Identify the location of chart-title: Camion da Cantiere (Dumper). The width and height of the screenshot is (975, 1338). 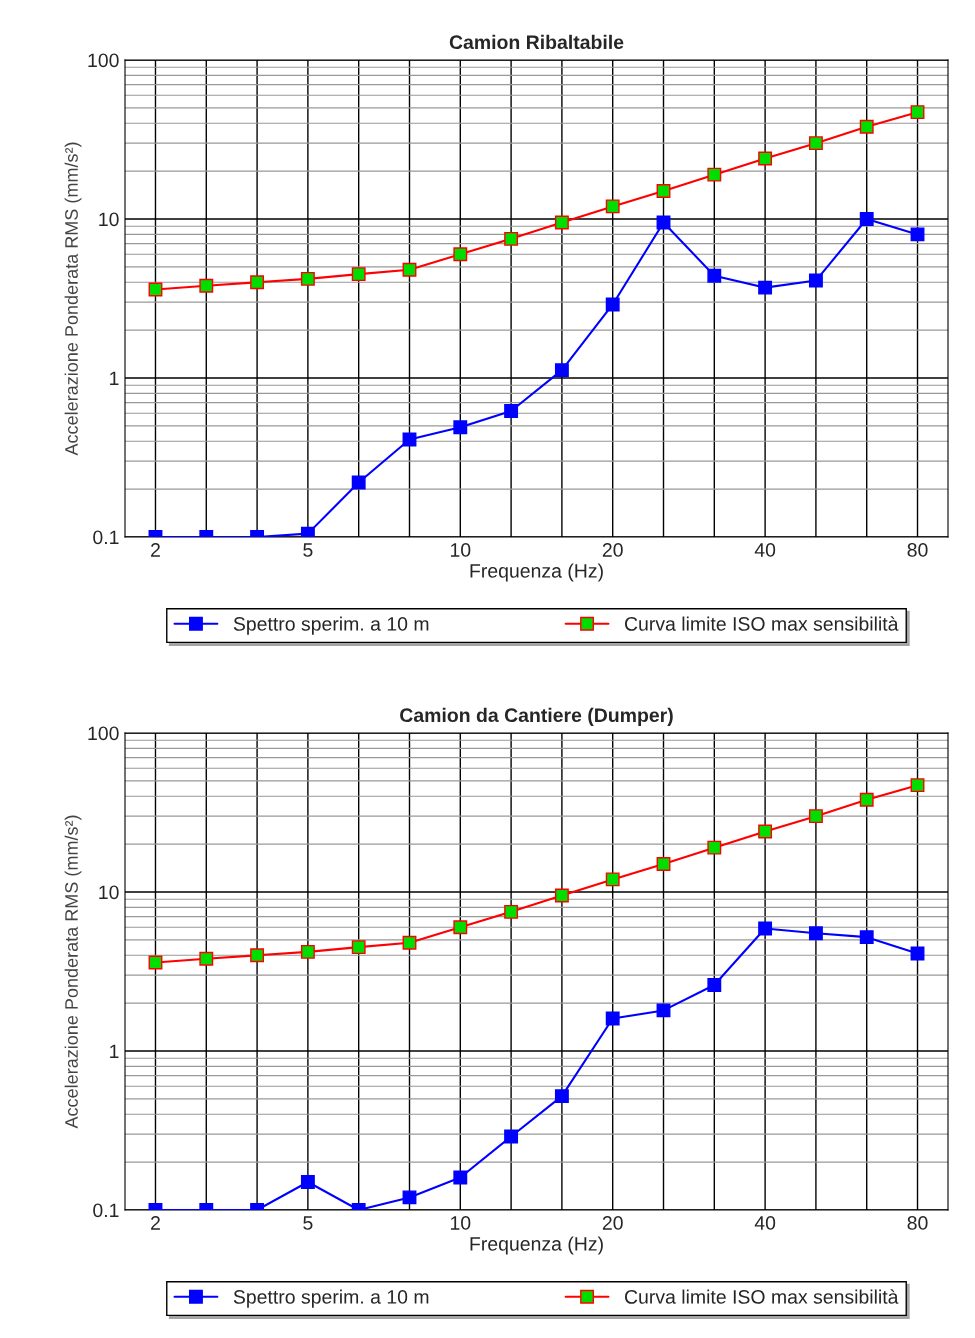
(536, 716).